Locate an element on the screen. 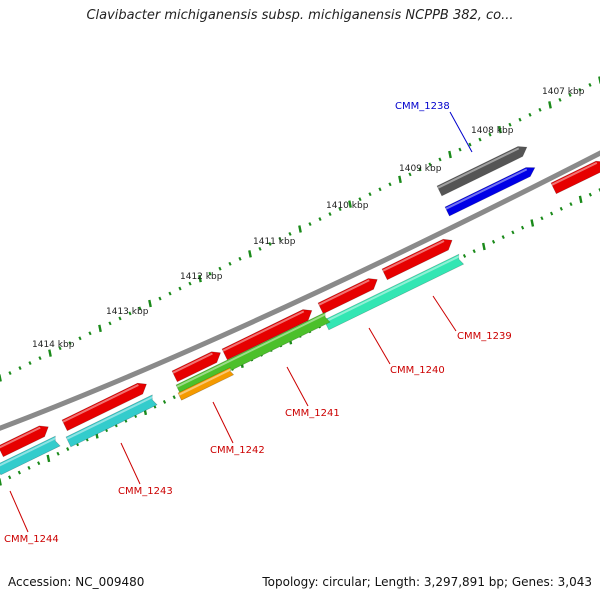 The height and width of the screenshot is (600, 600). gene-label: CMM_1241 is located at coordinates (312, 413).